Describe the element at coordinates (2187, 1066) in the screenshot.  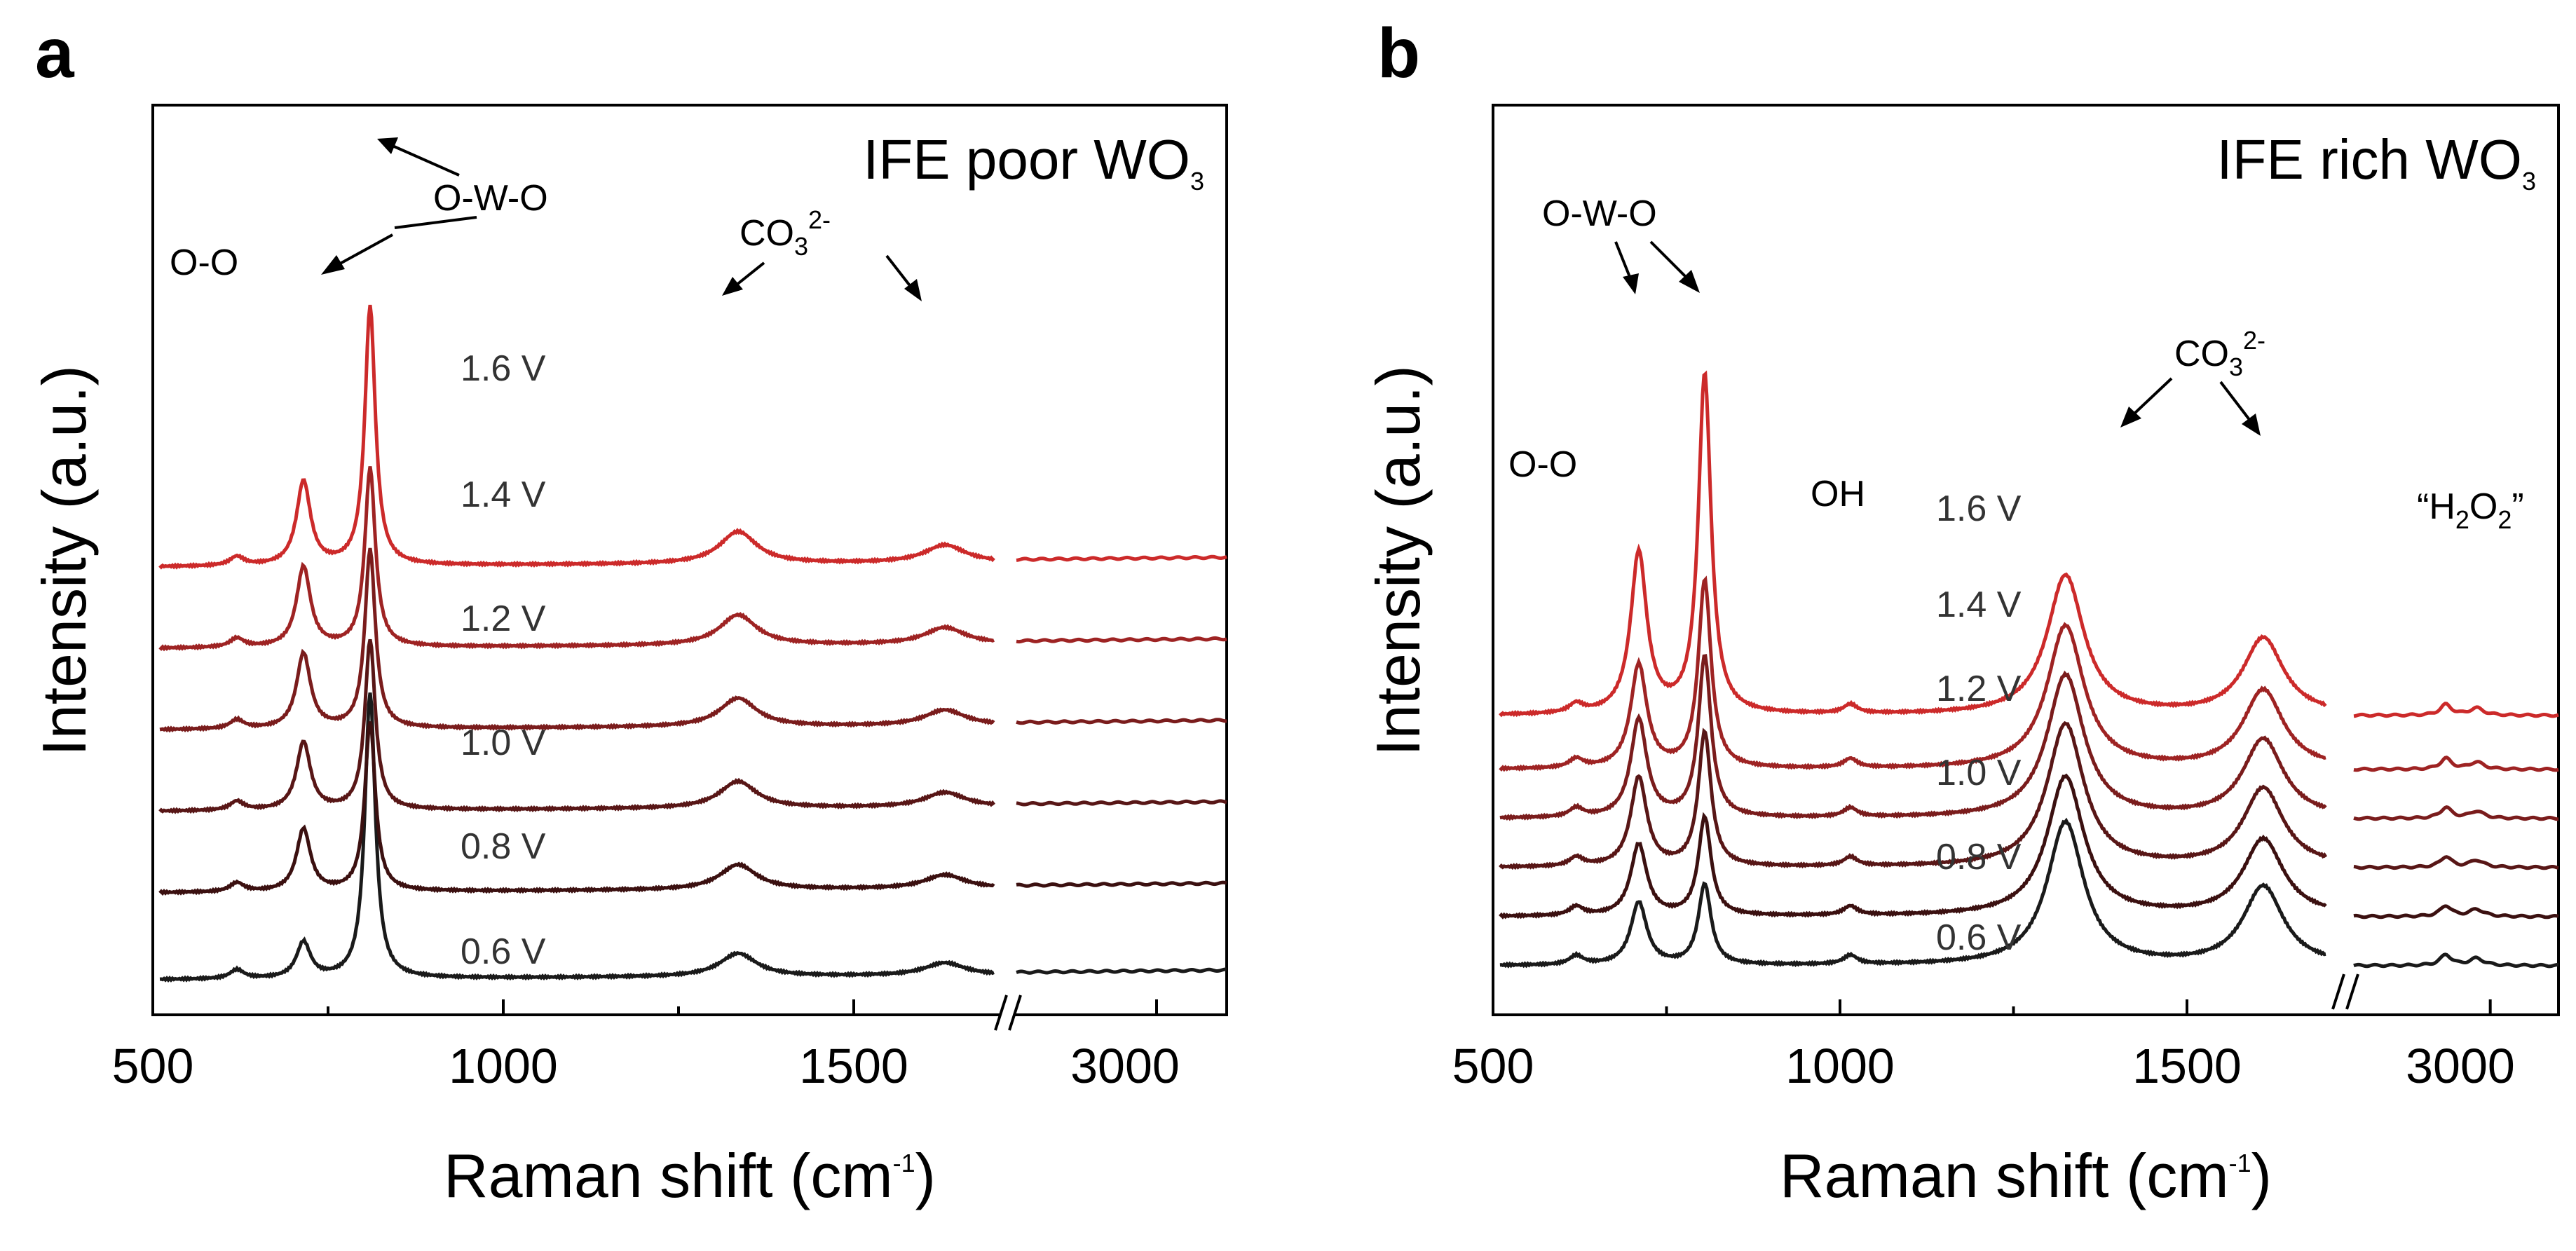
I see `panel-b-xtick-1500: 1500` at that location.